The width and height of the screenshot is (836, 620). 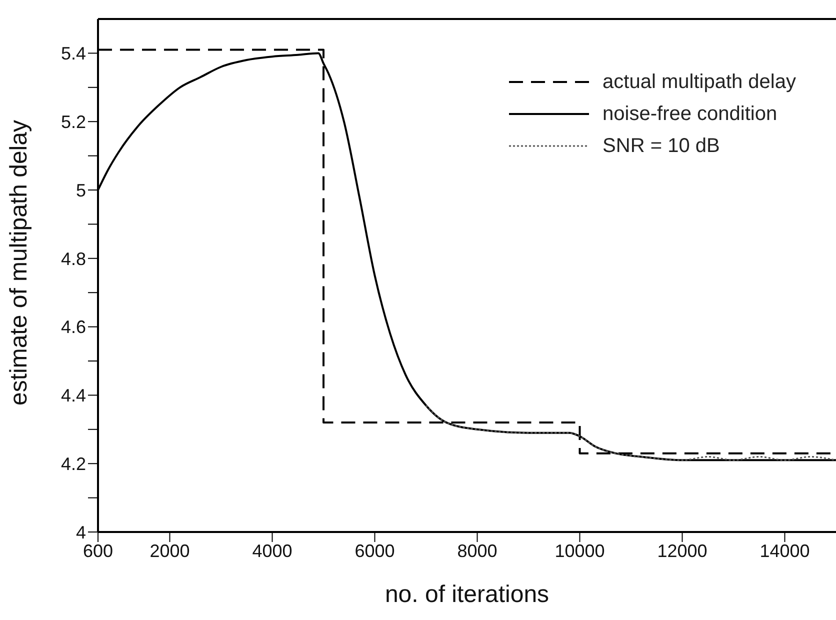 I want to click on y-tick-label: 5, so click(x=81, y=190).